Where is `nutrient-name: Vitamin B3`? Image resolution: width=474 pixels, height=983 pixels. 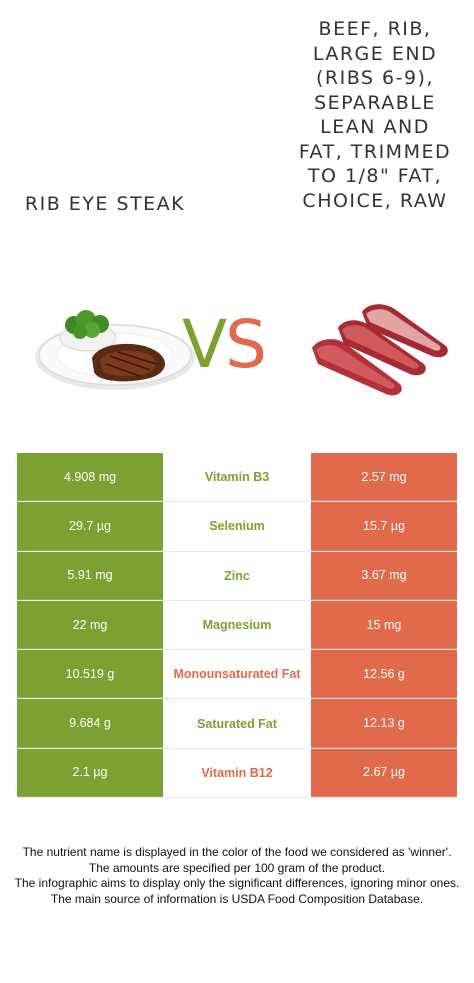 nutrient-name: Vitamin B3 is located at coordinates (237, 477).